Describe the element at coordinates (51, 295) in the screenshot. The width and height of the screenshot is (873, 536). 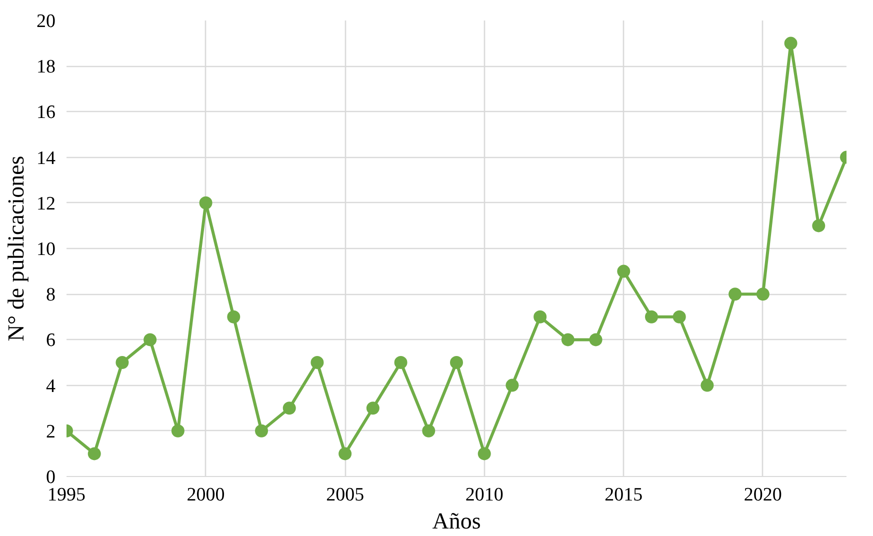
I see `y-tick-label: 8` at that location.